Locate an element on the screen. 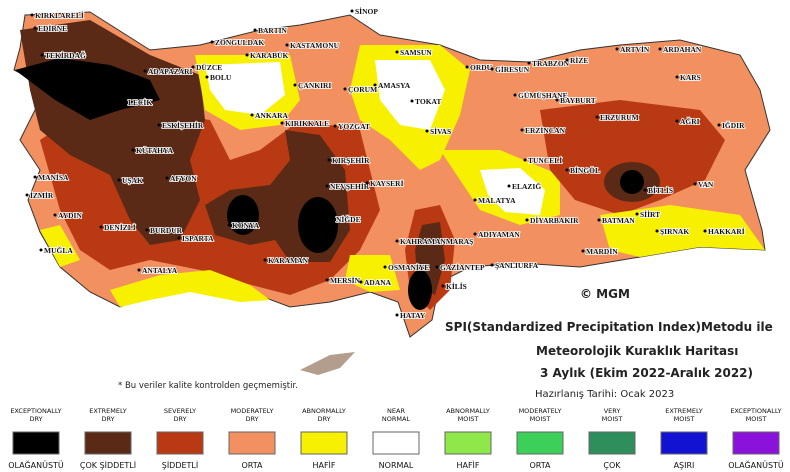 This screenshot has height=472, width=790. city-label: KARABÜK is located at coordinates (269, 55).